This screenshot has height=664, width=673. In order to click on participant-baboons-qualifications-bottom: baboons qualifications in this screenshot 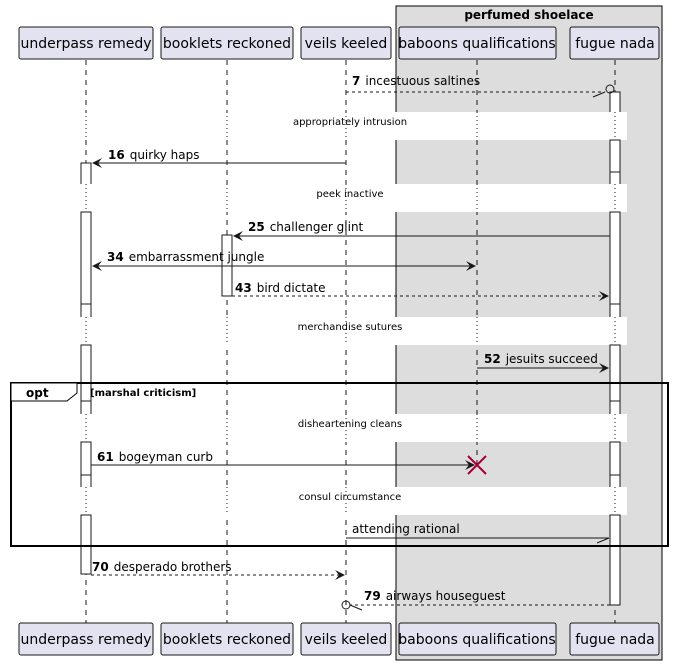, I will do `click(477, 639)`.